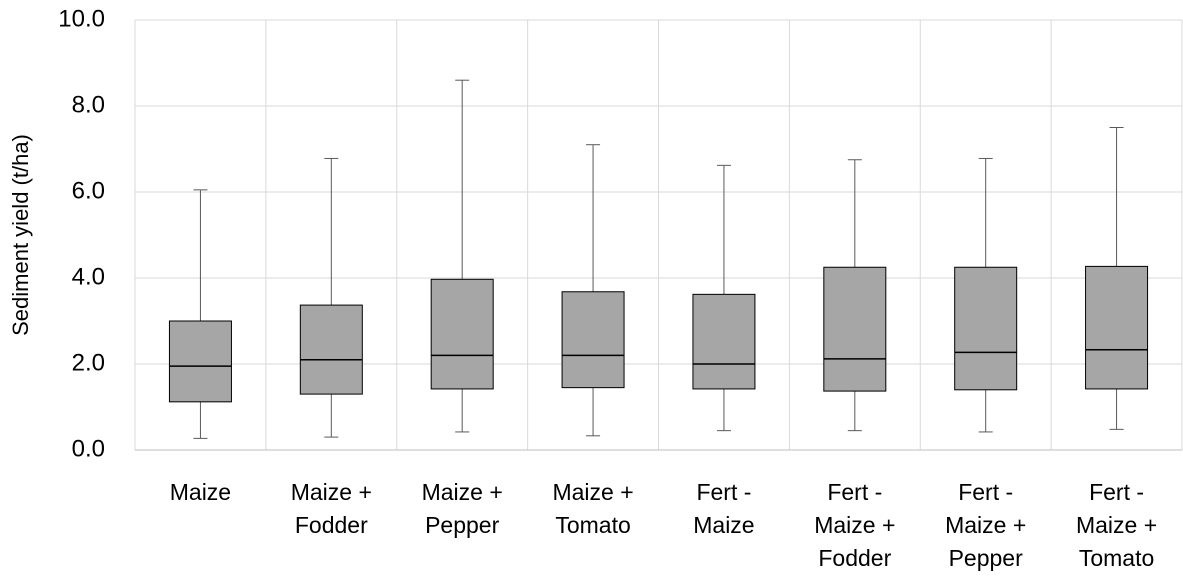  I want to click on x-tick-label: Maize + Tomato, so click(593, 508).